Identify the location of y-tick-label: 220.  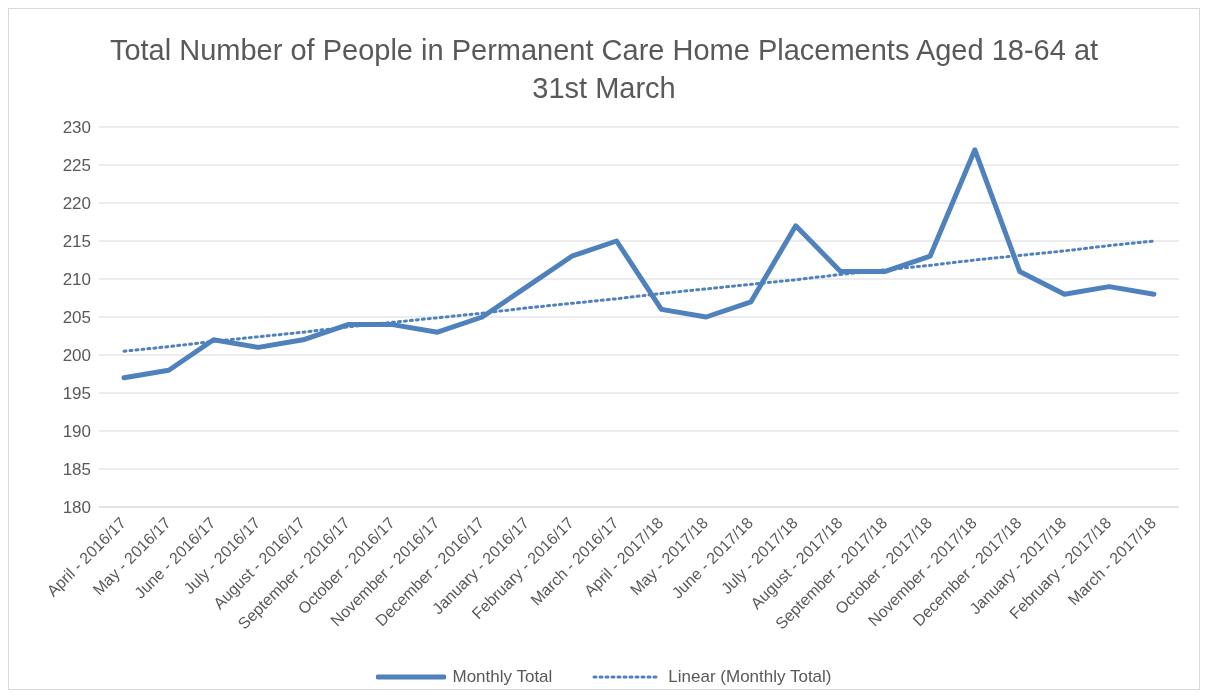
(76, 204).